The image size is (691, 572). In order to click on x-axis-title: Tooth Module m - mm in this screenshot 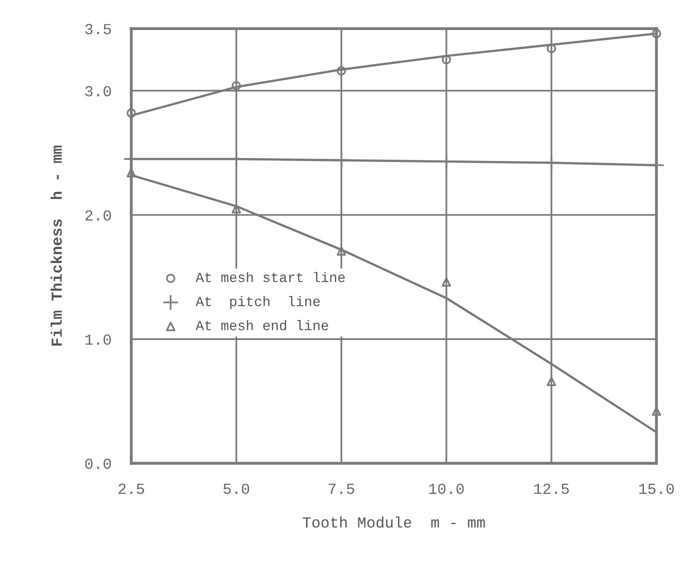, I will do `click(393, 522)`.